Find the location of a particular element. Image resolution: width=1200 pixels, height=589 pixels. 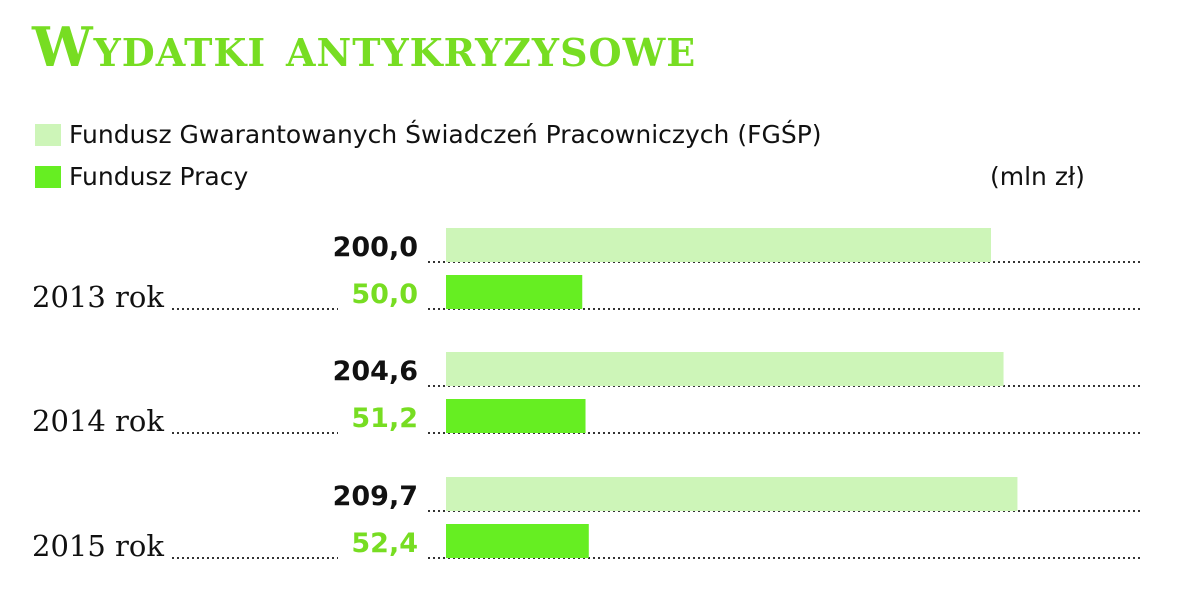

chart-title: Wydatki antykryzysowe is located at coordinates (364, 47).